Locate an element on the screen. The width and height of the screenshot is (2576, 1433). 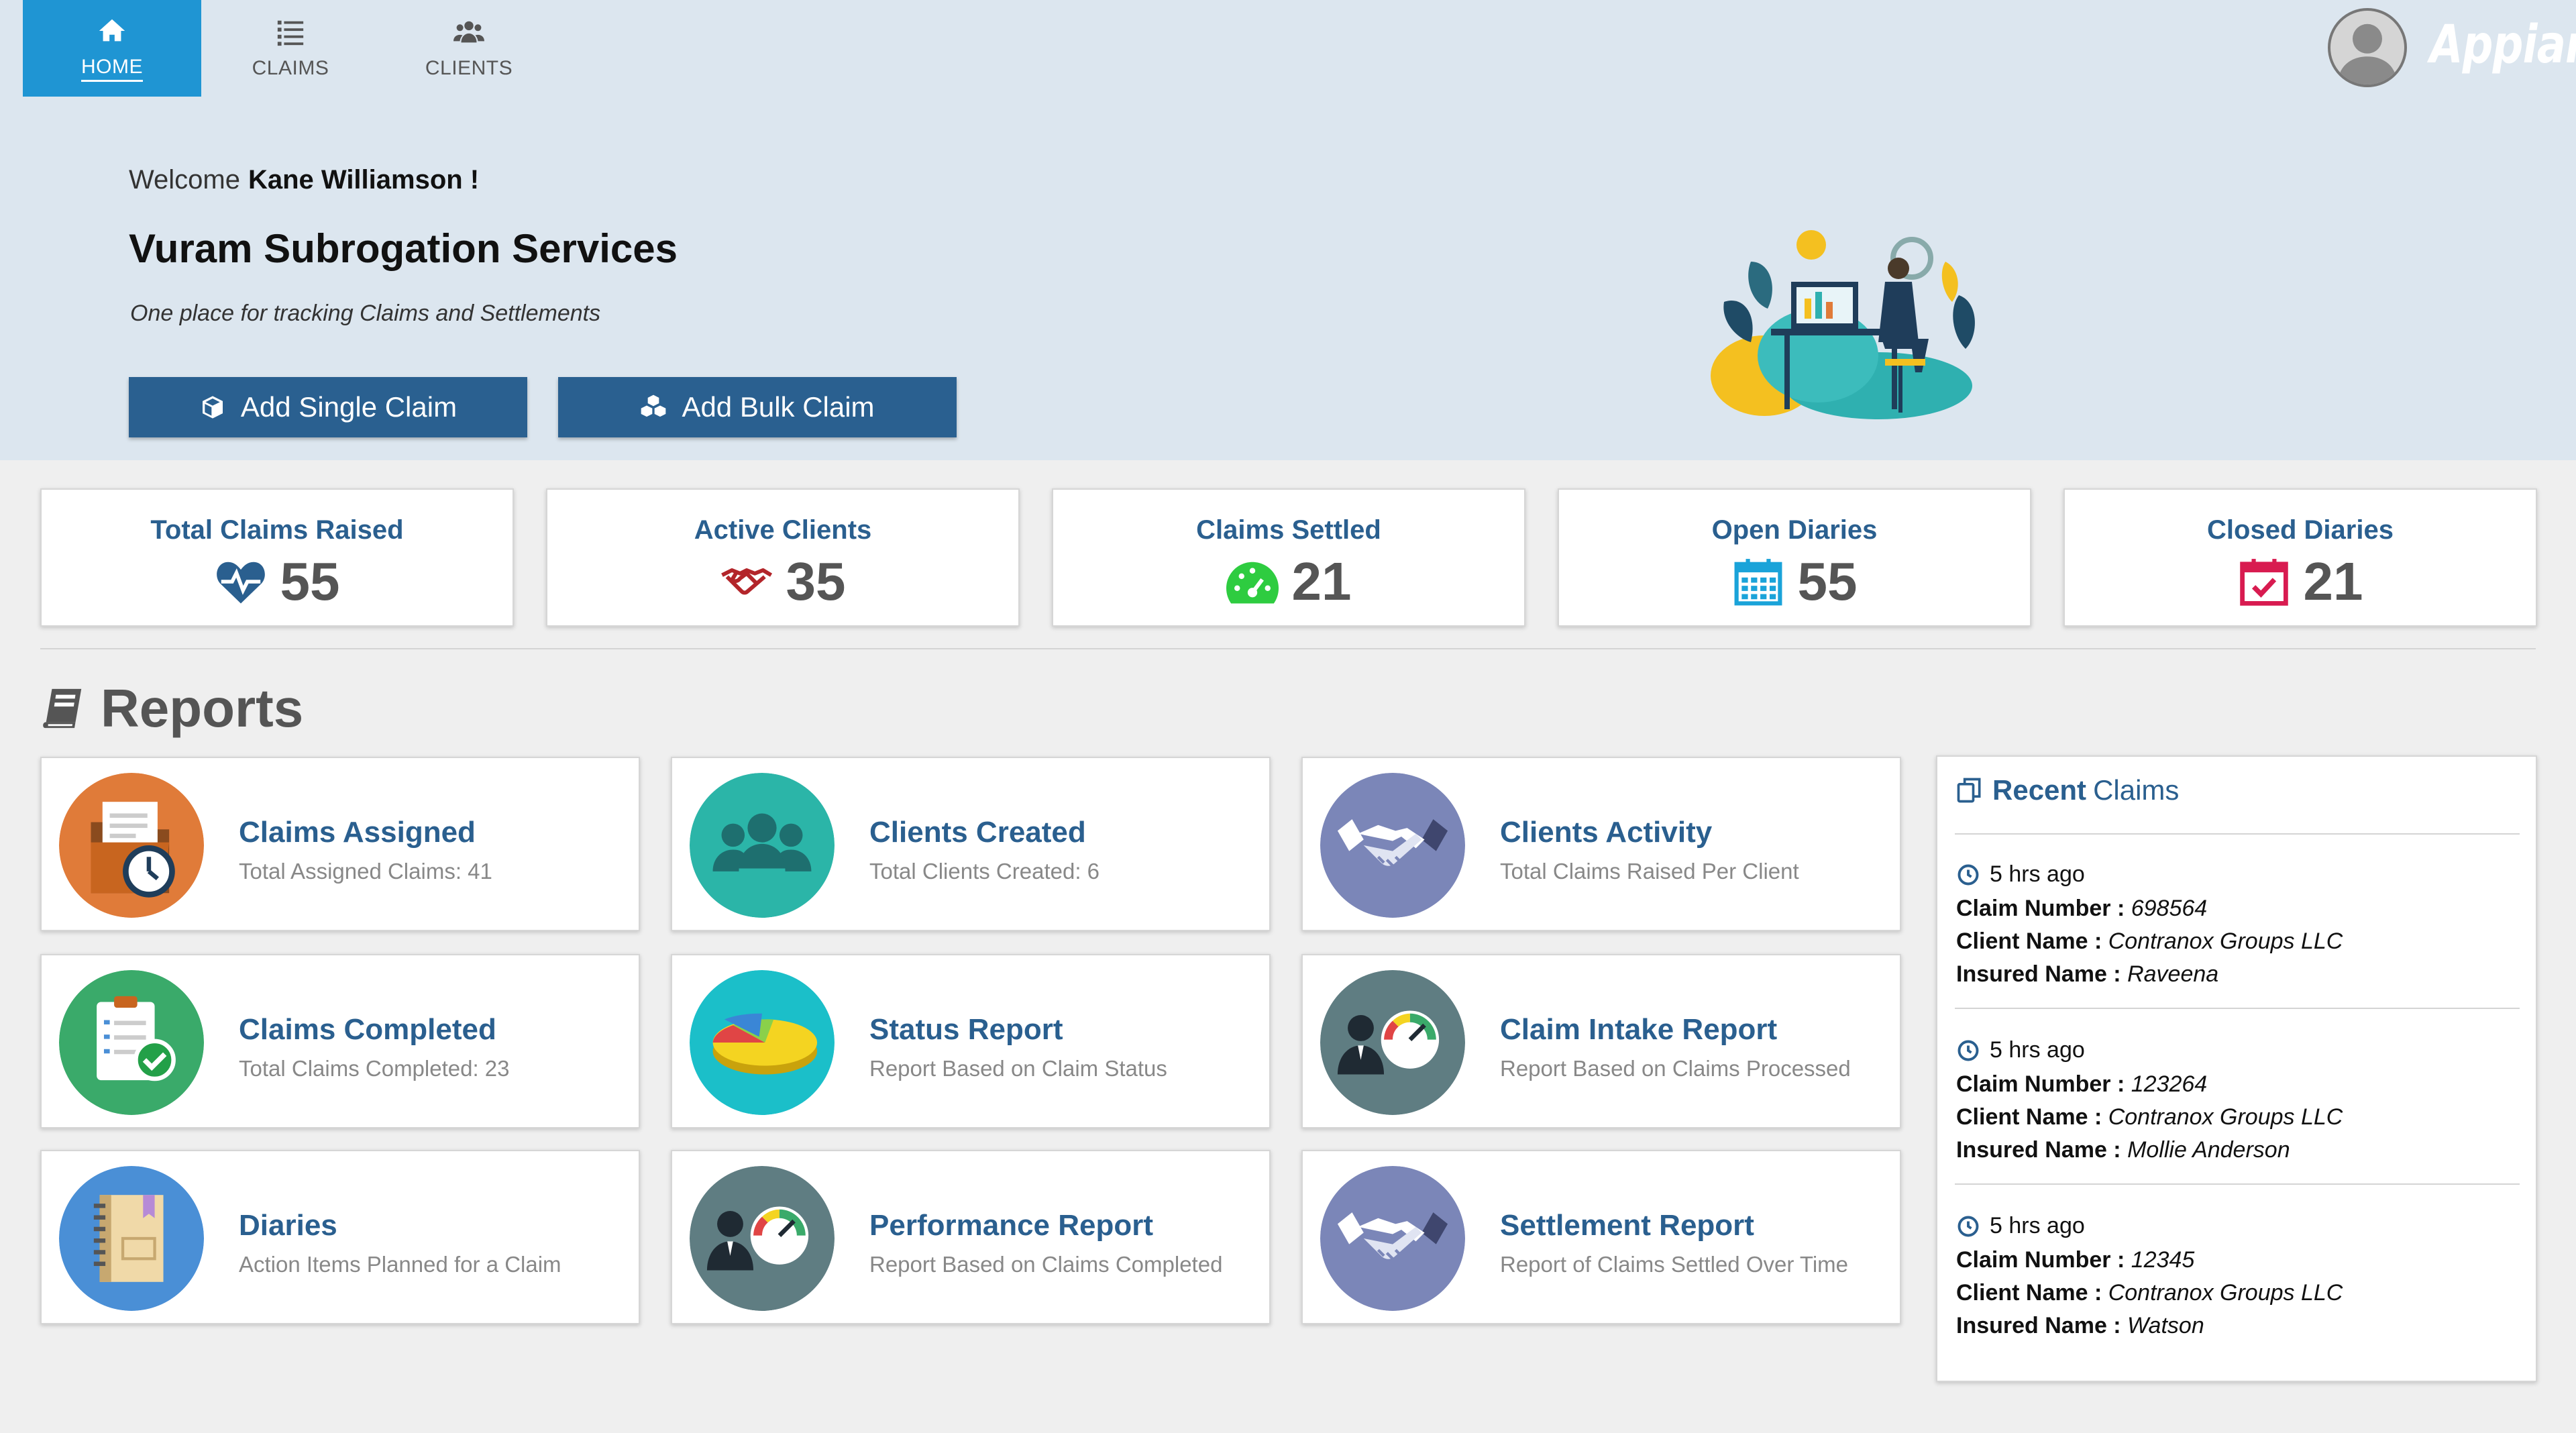
reports-title: Reports is located at coordinates (202, 708).